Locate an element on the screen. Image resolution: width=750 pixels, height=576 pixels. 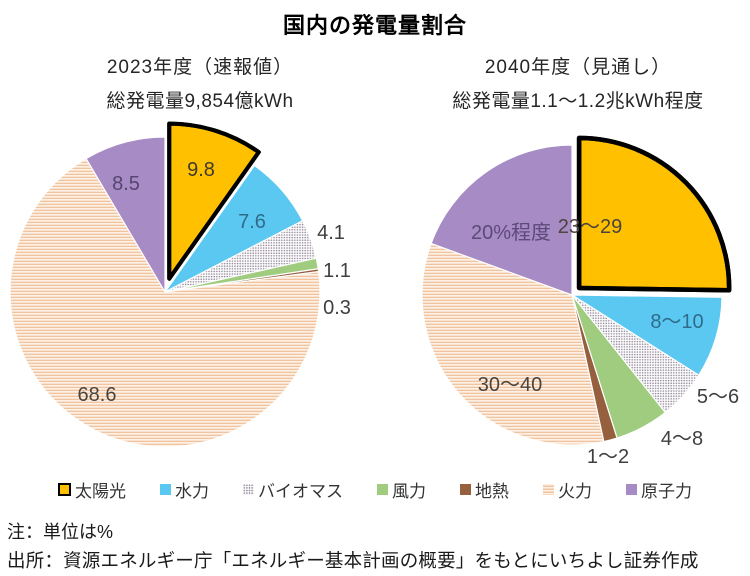
chart-subtitle-2023: 総発電量9,854億kWh is located at coordinates (200, 101).